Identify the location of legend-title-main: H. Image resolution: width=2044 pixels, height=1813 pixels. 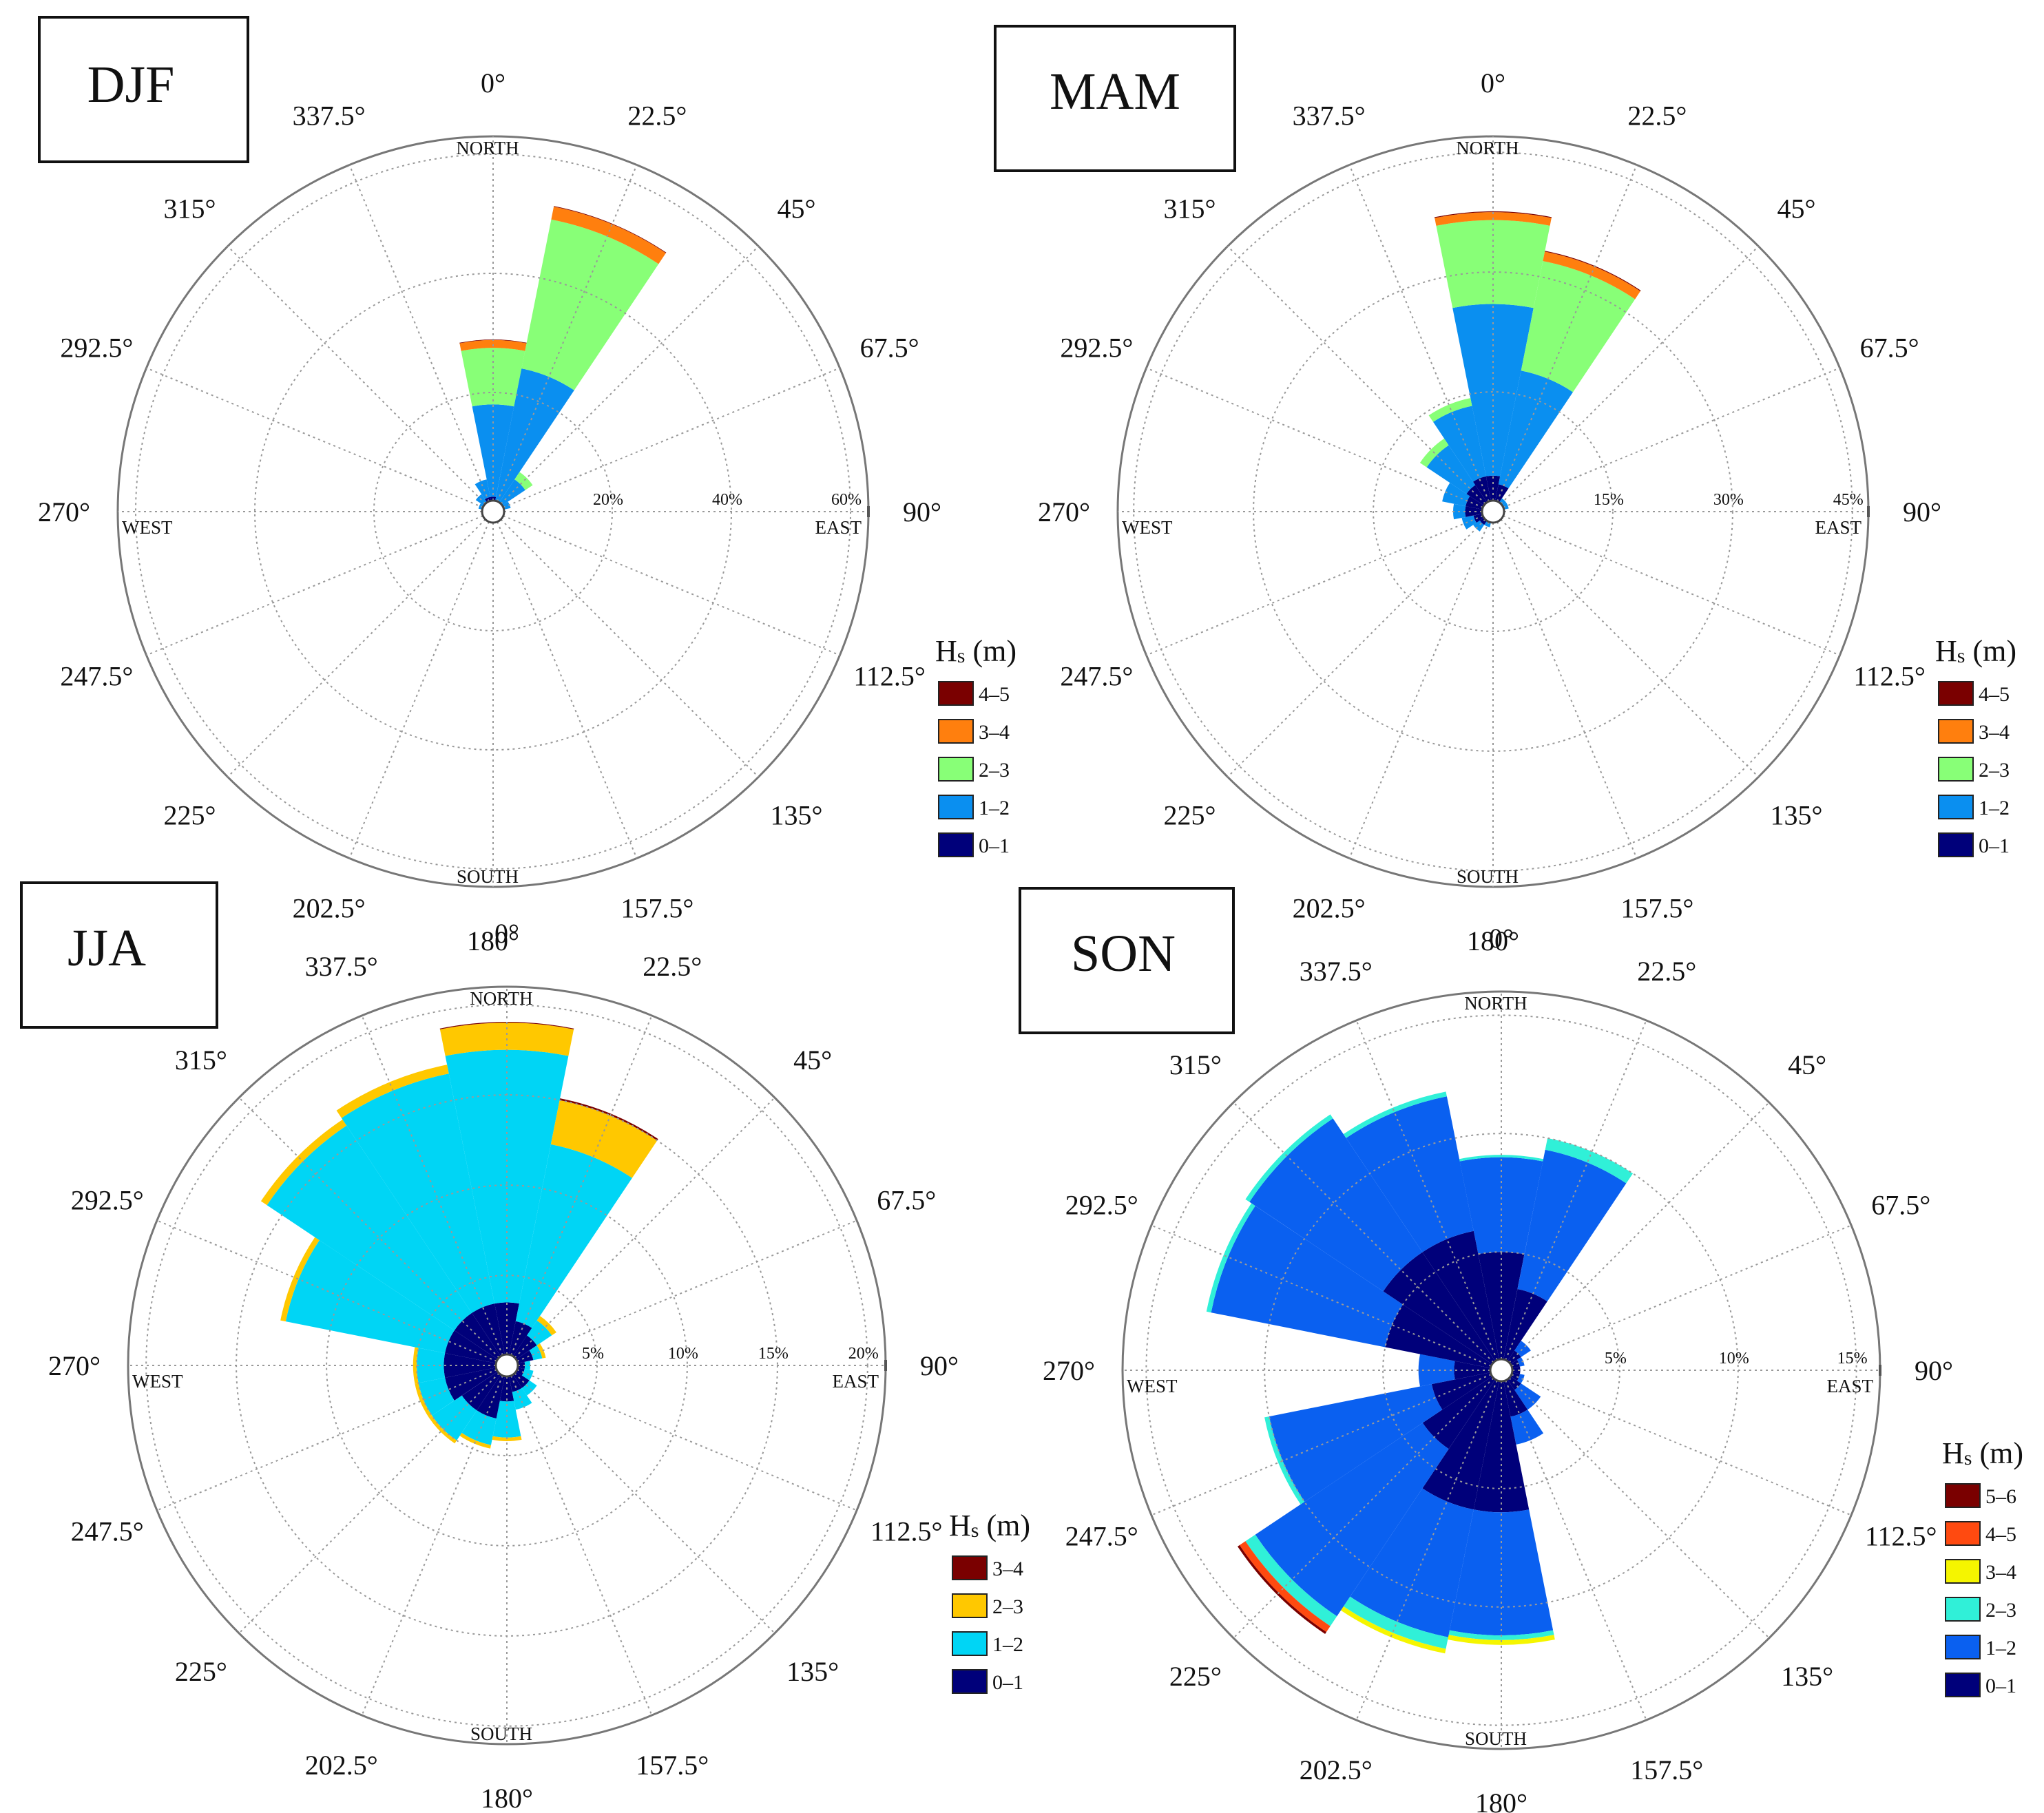
(960, 1525).